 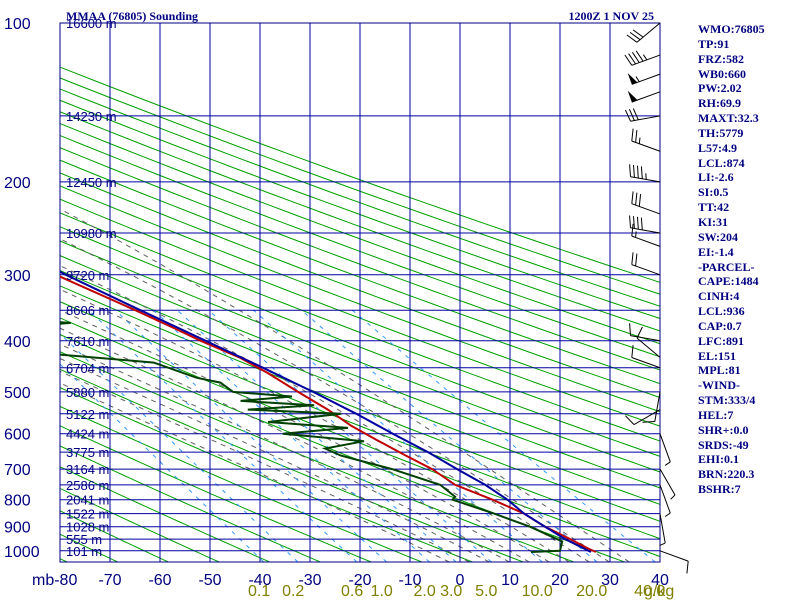 I want to click on index-item: CAPE:1484, so click(x=728, y=281).